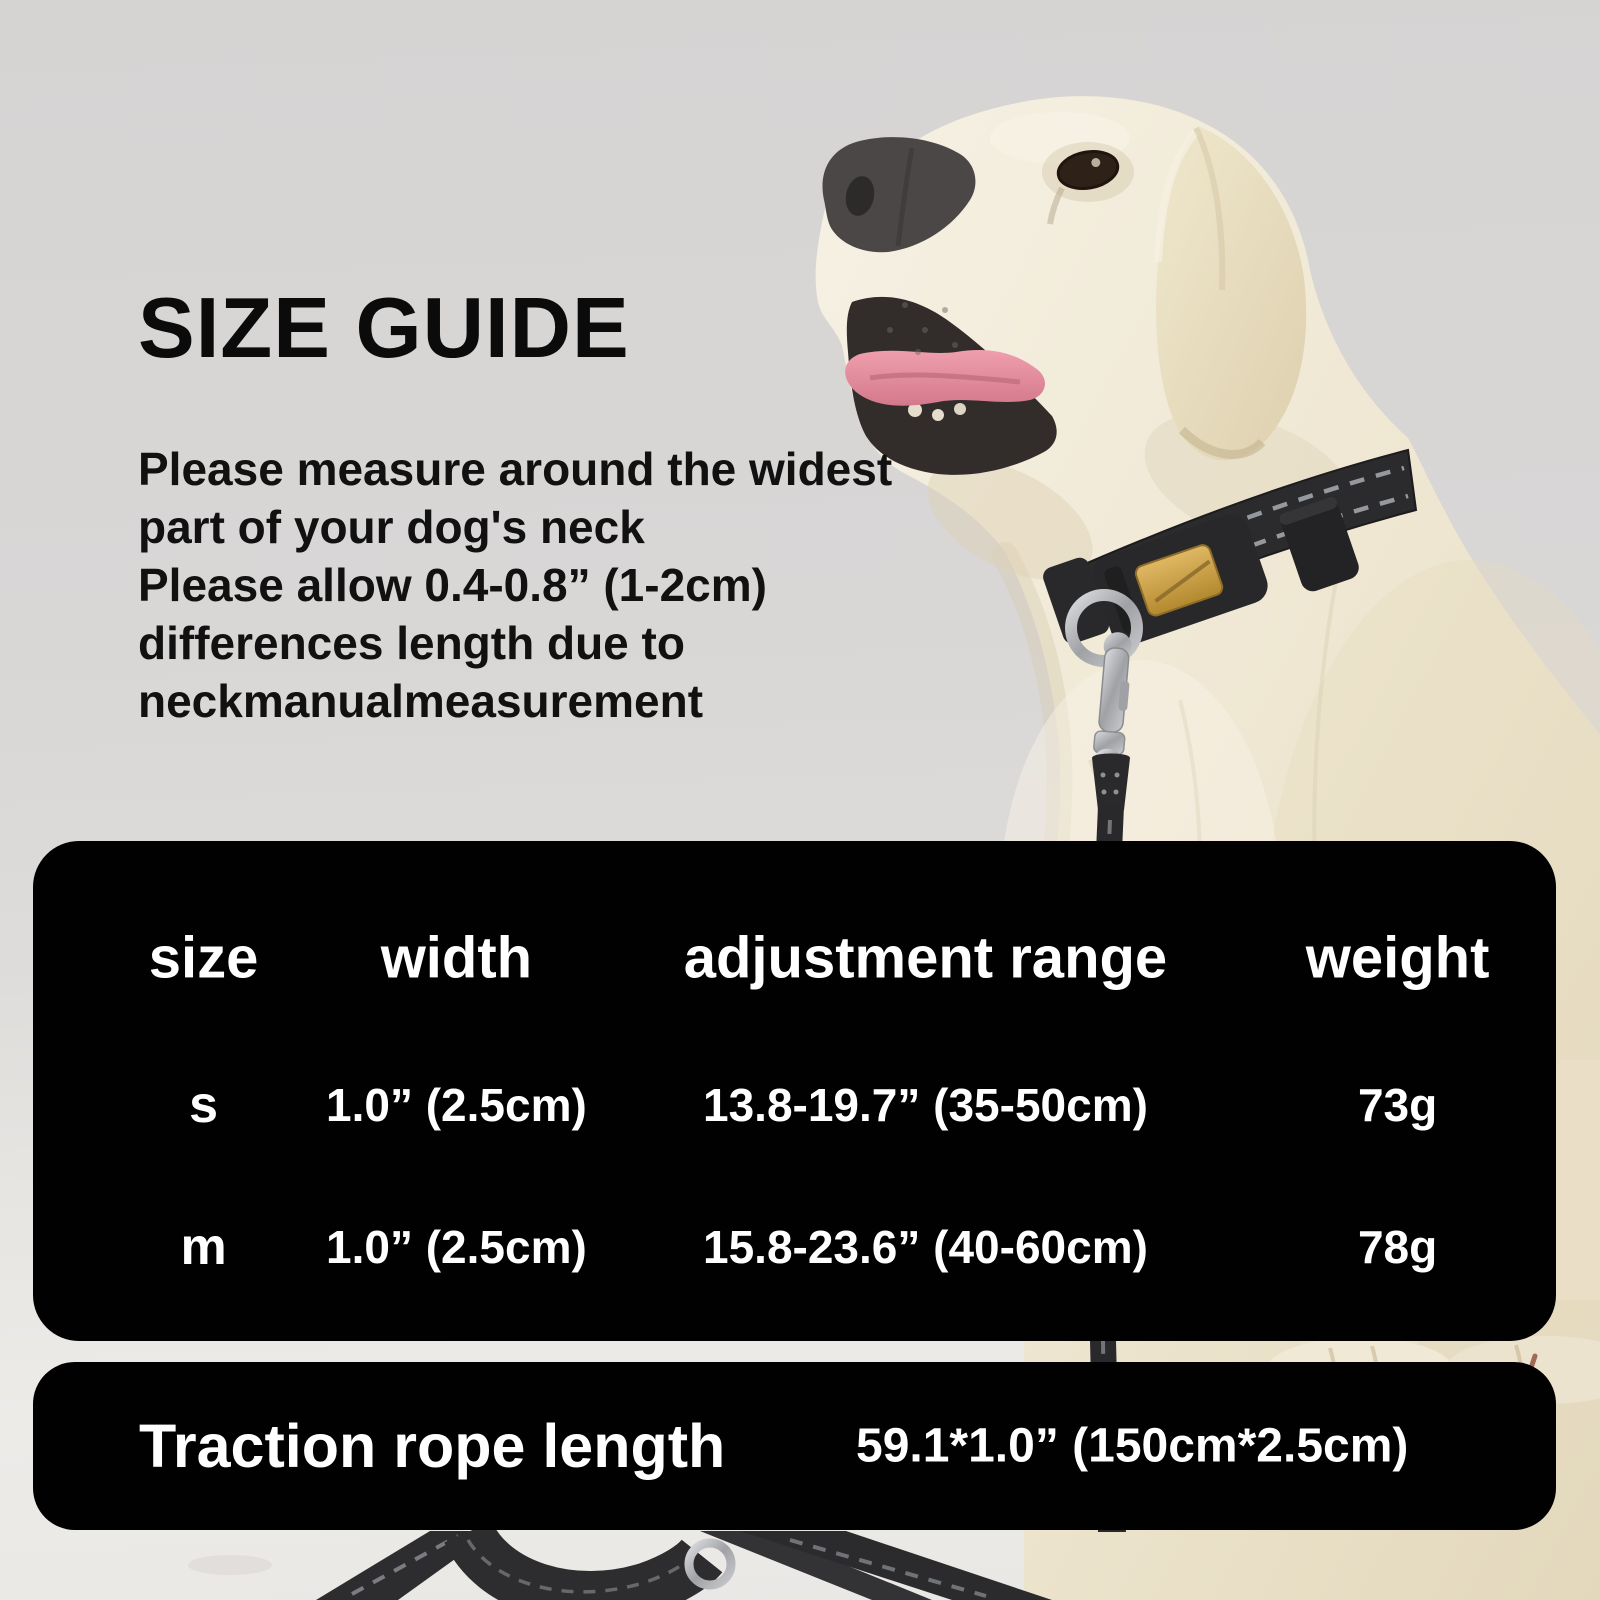  Describe the element at coordinates (1238, 528) in the screenshot. I see `collar-stitch-top` at that location.